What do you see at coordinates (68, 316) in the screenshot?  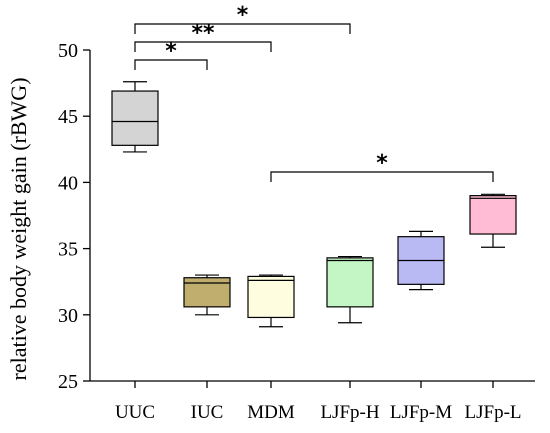 I see `y-tick-label: 30` at bounding box center [68, 316].